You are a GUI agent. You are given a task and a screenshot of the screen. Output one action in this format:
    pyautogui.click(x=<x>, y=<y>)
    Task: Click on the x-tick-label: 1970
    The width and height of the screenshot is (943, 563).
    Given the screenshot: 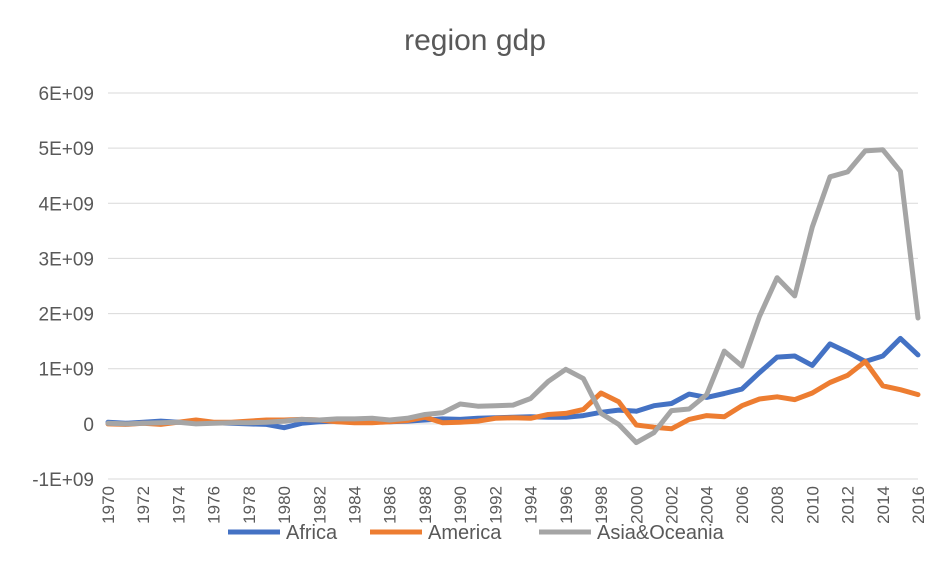 What is the action you would take?
    pyautogui.click(x=108, y=505)
    